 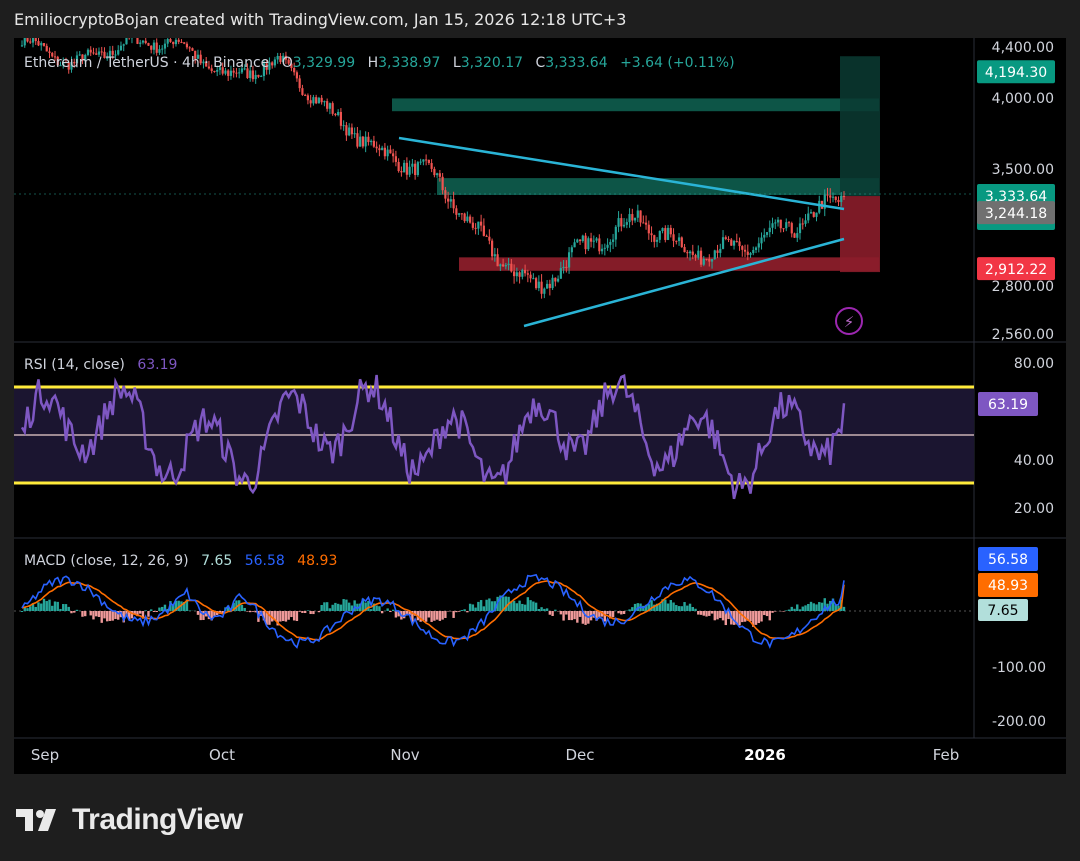 I want to click on time-axis: Sep Oct Nov Dec 2026 Feb, so click(x=495, y=755).